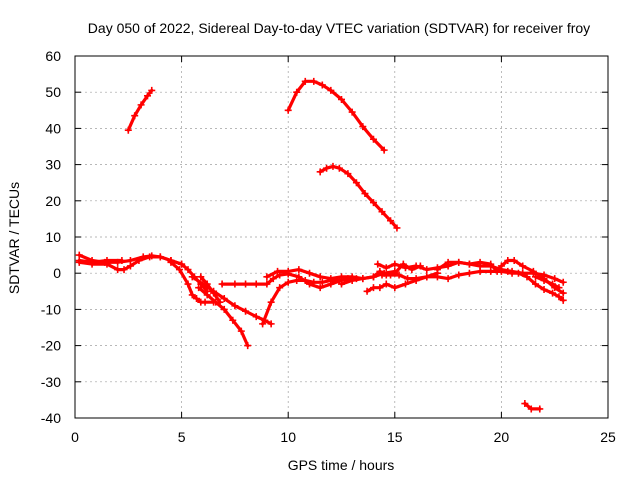  Describe the element at coordinates (395, 437) in the screenshot. I see `x-tick-label: 15` at that location.